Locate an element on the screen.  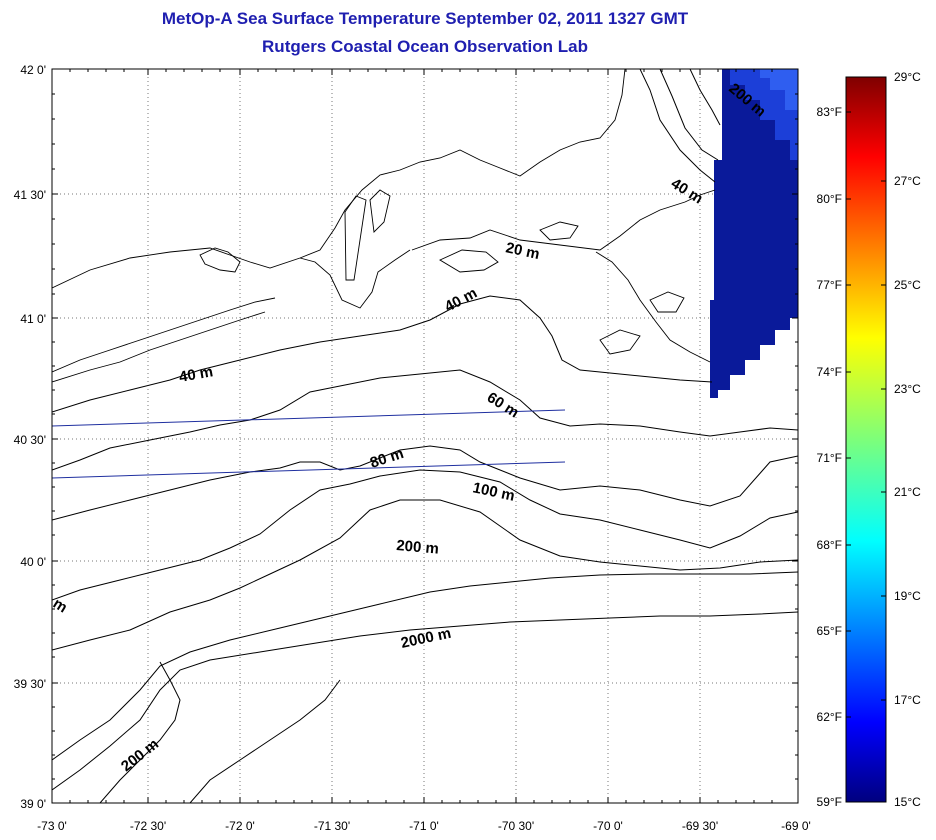
colorbar-c-label: 29°C is located at coordinates (907, 77).